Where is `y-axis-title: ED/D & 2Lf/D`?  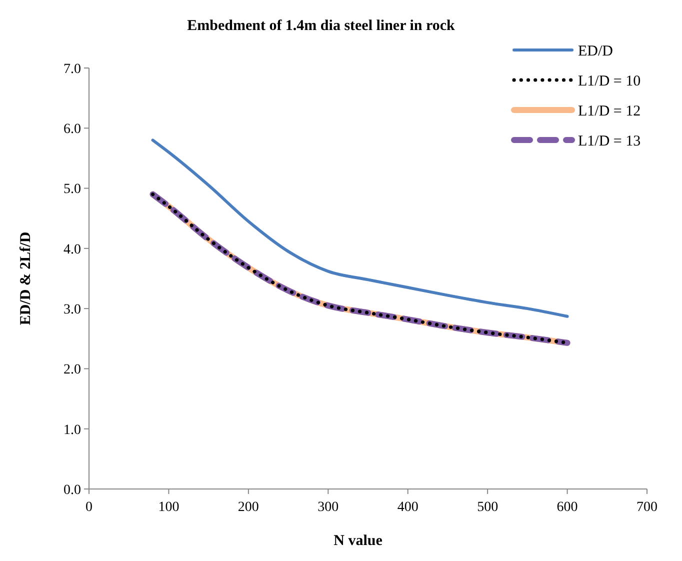 y-axis-title: ED/D & 2Lf/D is located at coordinates (26, 279).